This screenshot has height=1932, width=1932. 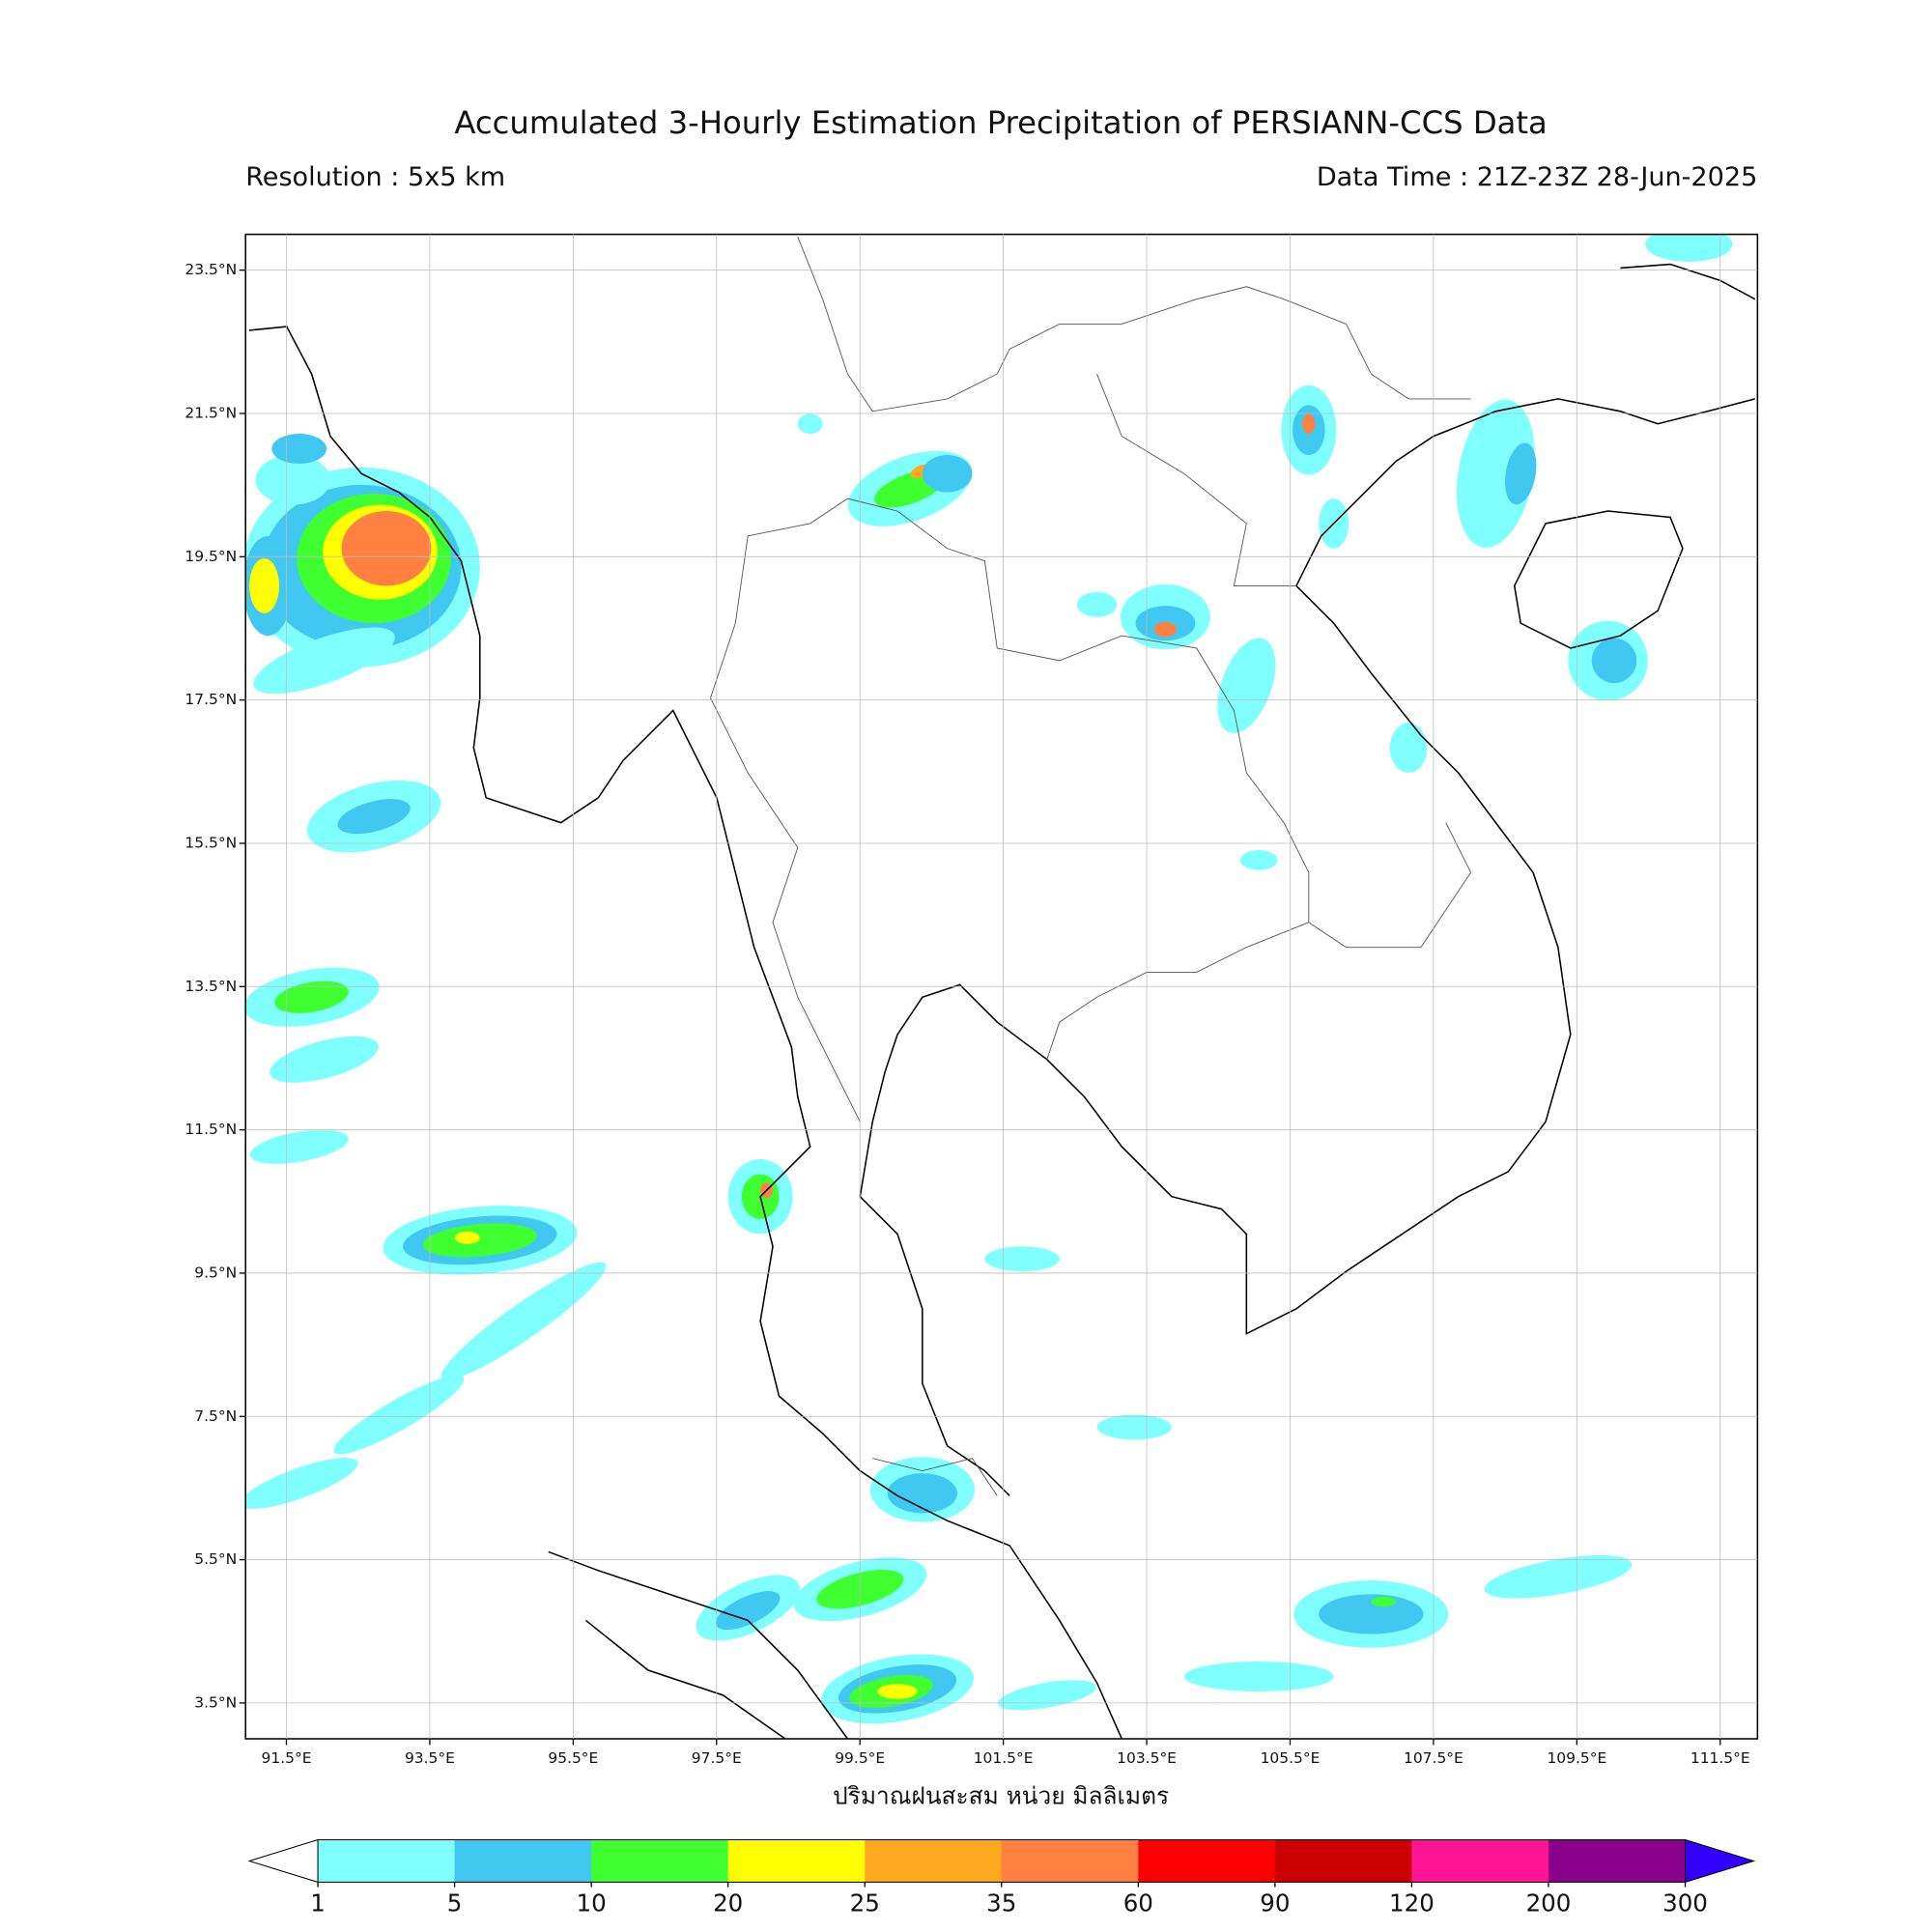 What do you see at coordinates (375, 177) in the screenshot?
I see `resolution: Resolution : 5x5 km` at bounding box center [375, 177].